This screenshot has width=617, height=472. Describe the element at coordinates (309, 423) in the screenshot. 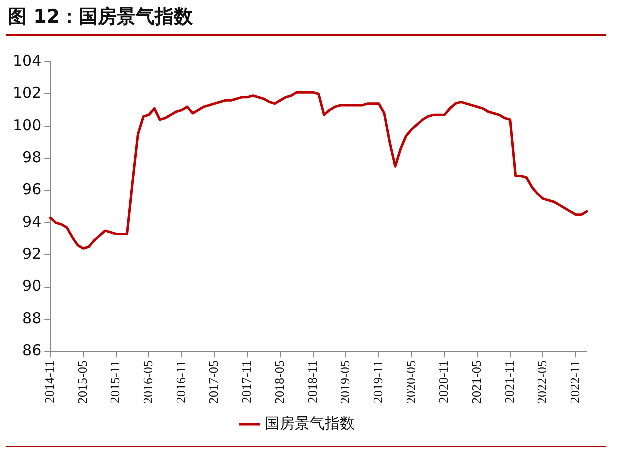

I see `legend-label: 国房景气指数` at that location.